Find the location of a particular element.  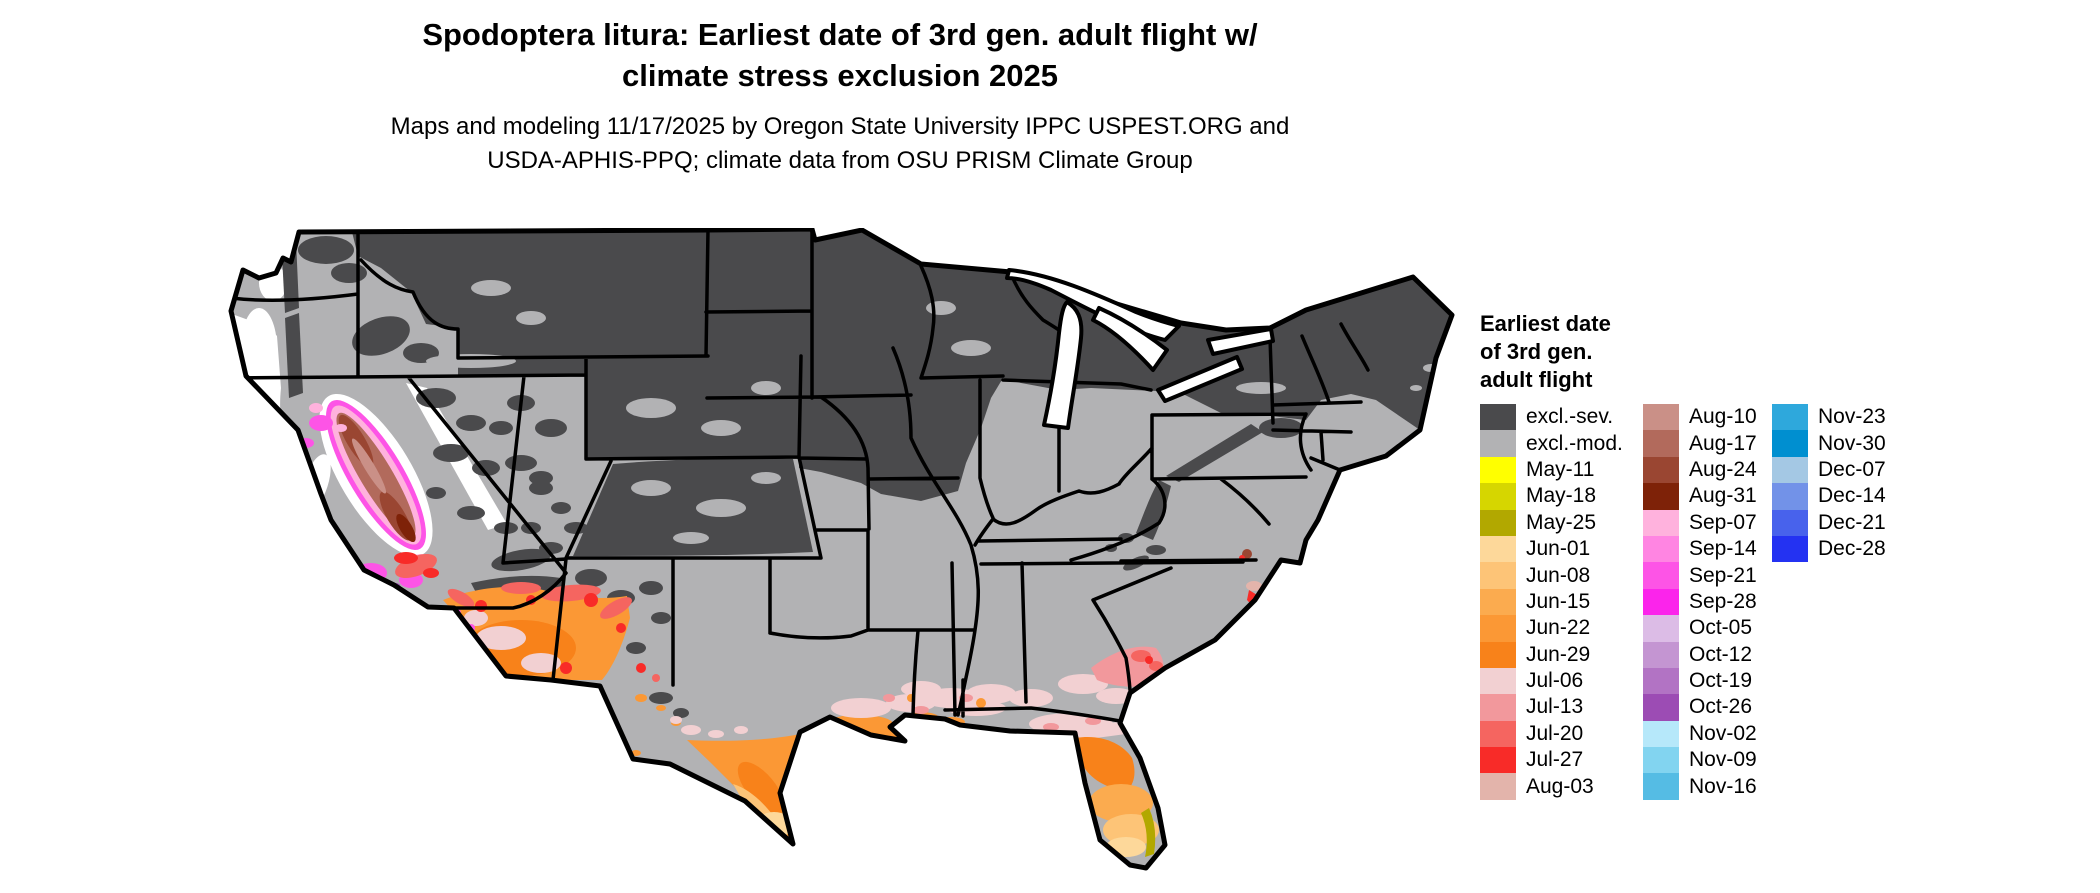

legend-entry: Aug-03 is located at coordinates (1551, 786).